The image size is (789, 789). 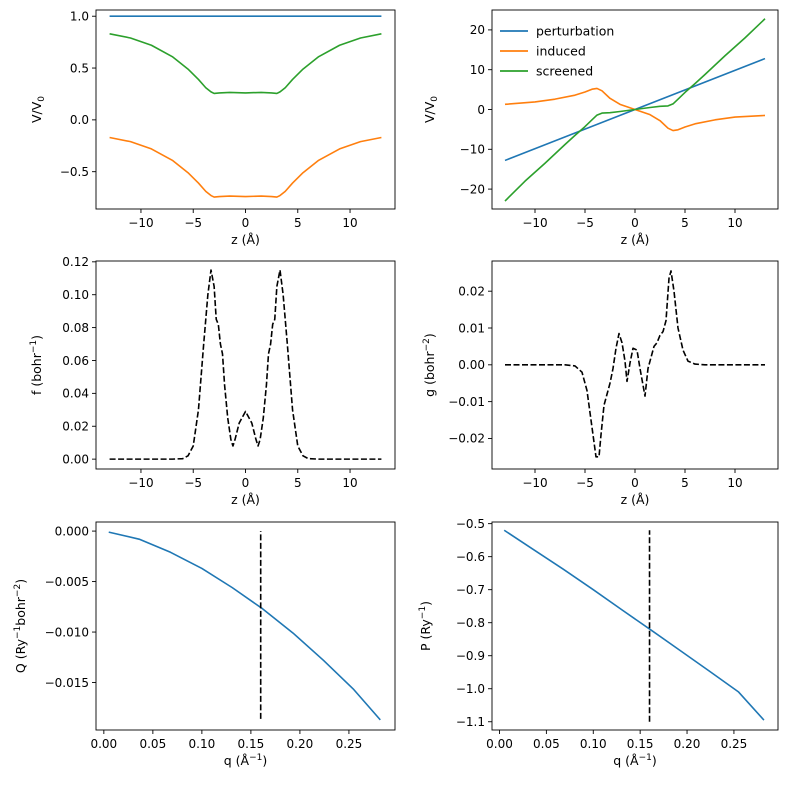 I want to click on y-tick-label: 1.0, so click(x=79, y=17).